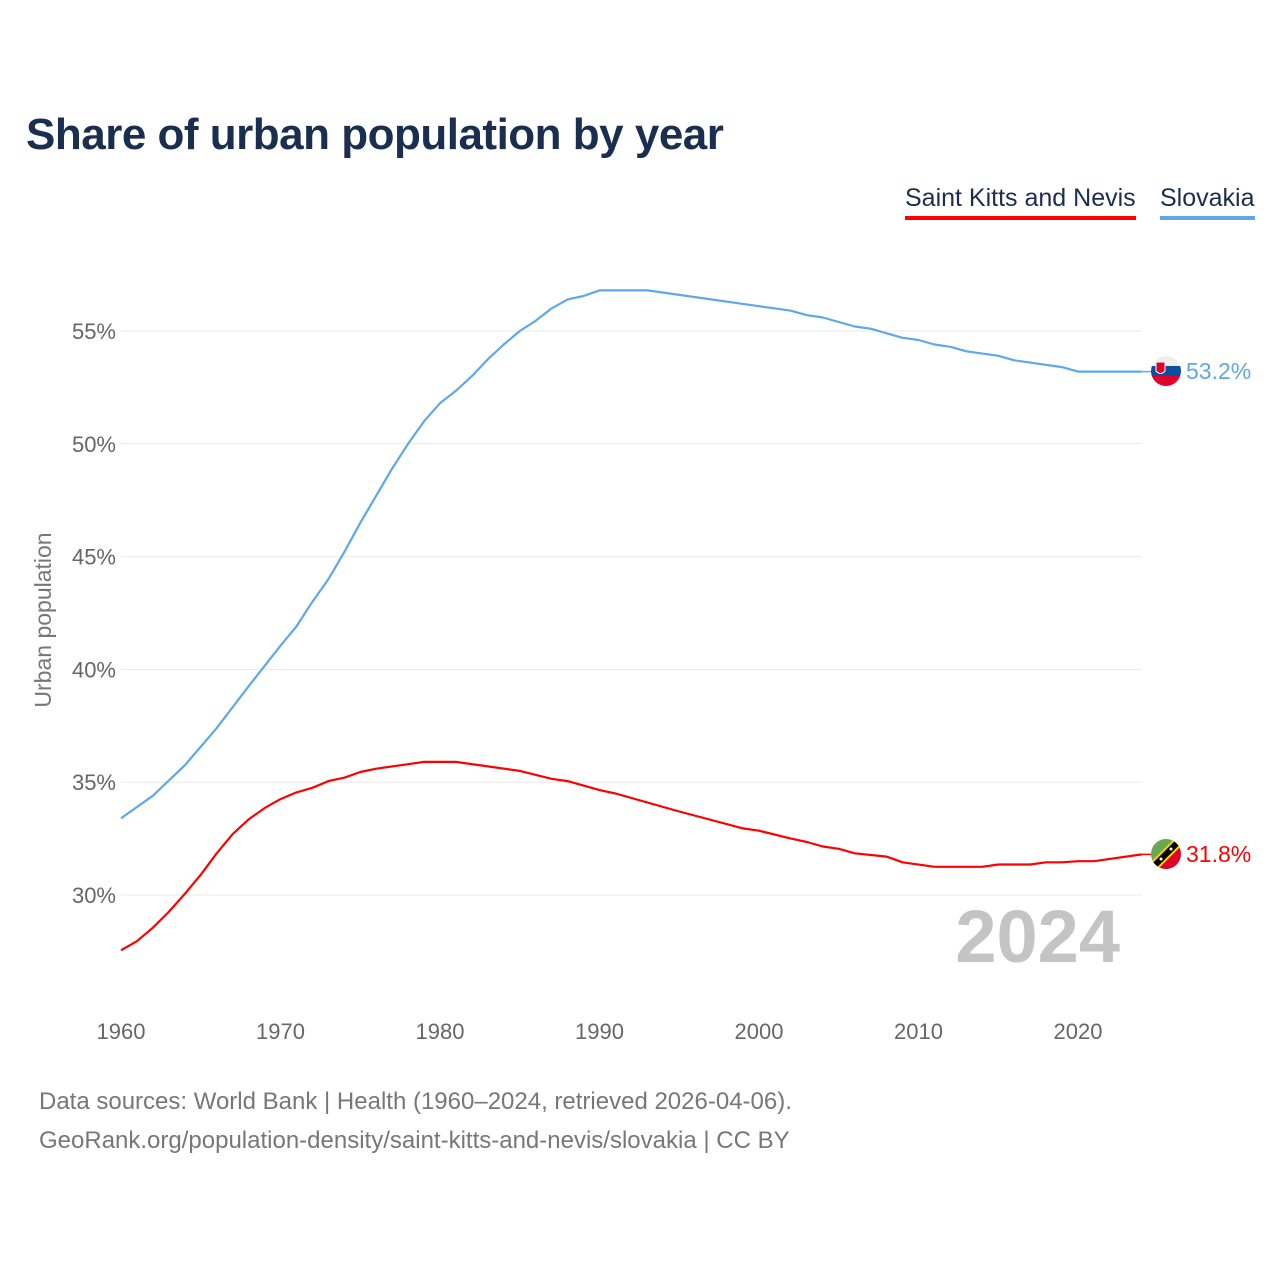 The image size is (1280, 1280). I want to click on year-watermark: 2024, so click(1037, 936).